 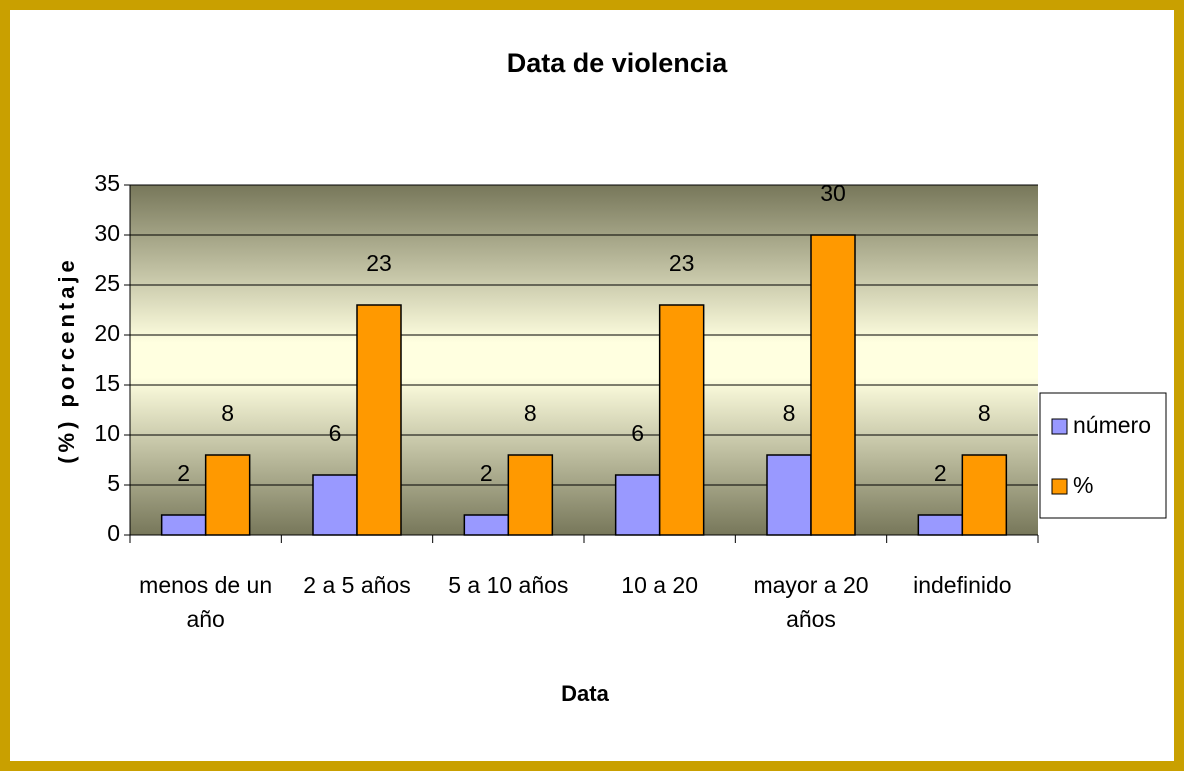 I want to click on legend-label: número, so click(x=1112, y=425).